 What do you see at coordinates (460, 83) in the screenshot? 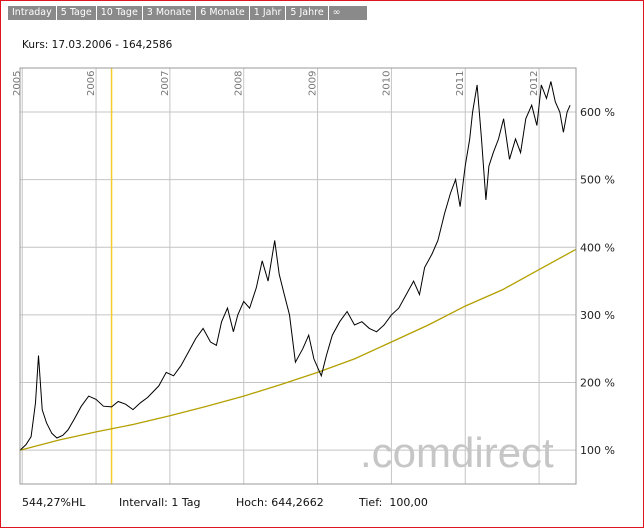
I see `x-tick-label: 2011` at bounding box center [460, 83].